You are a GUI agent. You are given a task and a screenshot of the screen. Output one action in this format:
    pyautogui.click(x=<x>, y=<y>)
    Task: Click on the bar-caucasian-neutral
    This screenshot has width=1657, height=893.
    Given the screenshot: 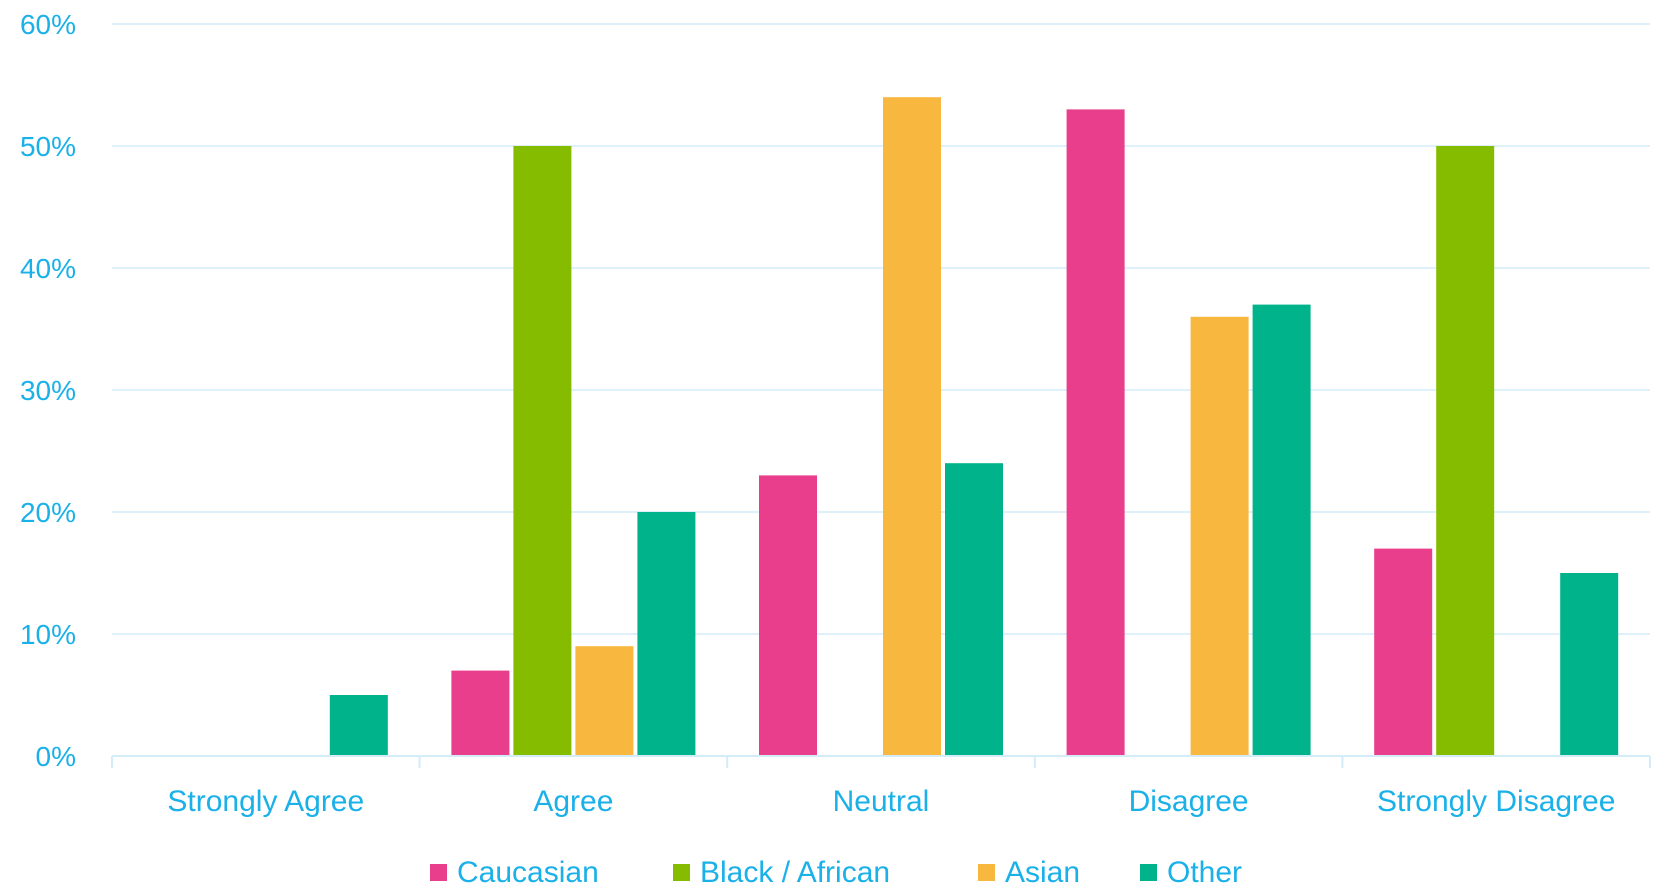 What is the action you would take?
    pyautogui.click(x=788, y=615)
    